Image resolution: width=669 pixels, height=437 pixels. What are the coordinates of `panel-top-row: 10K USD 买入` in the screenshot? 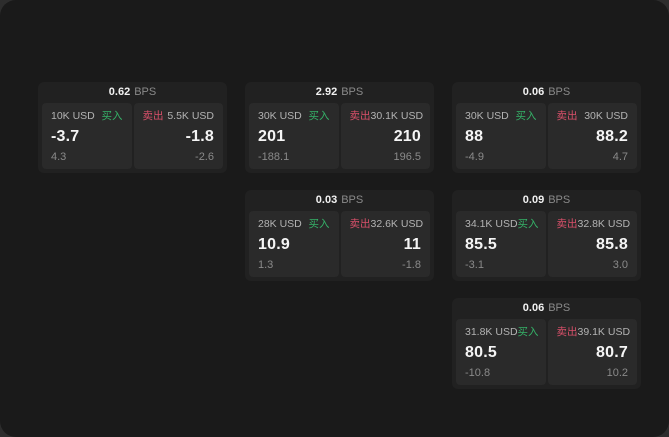 It's located at (87, 116).